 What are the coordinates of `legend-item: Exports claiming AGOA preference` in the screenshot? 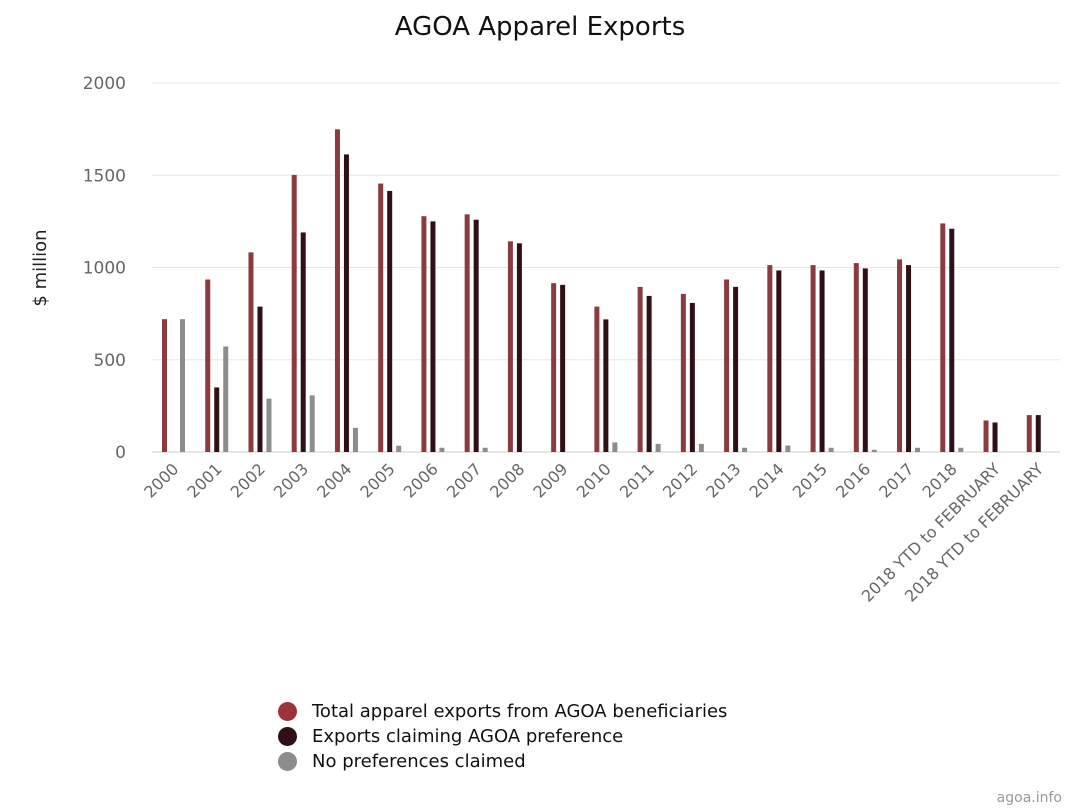 It's located at (502, 736).